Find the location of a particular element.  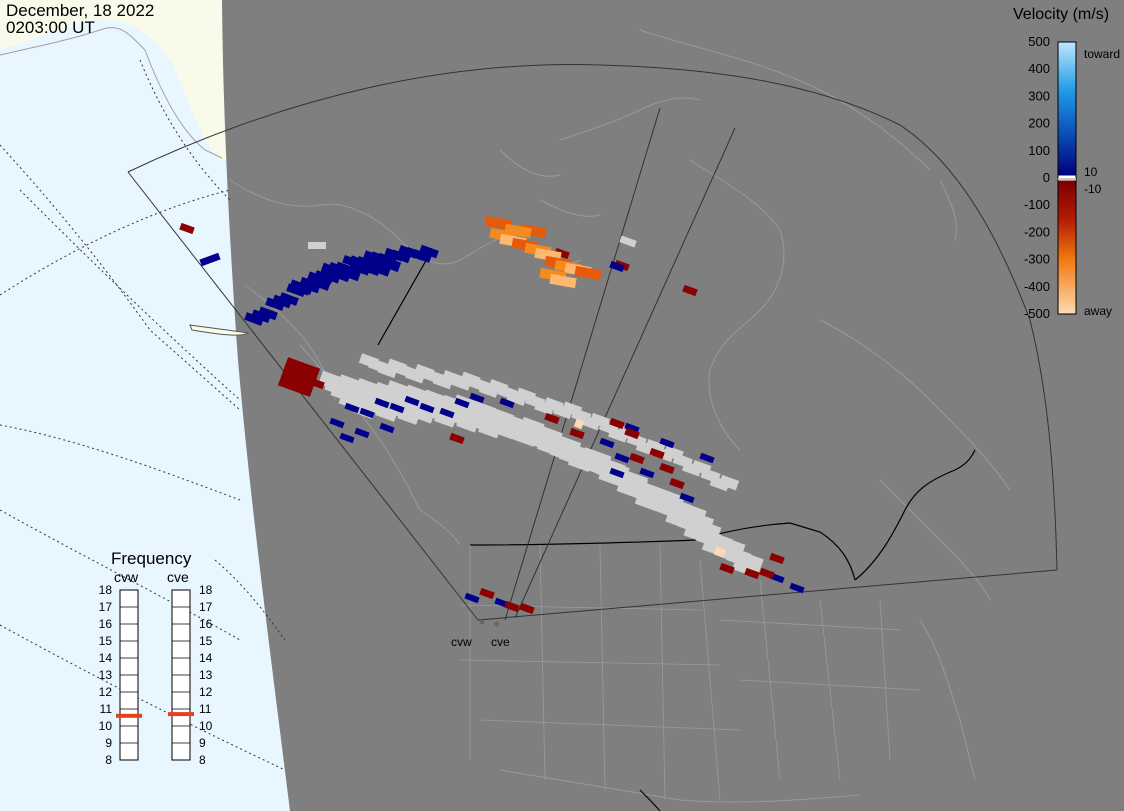

freq-scale-label-right: 13 is located at coordinates (206, 675).